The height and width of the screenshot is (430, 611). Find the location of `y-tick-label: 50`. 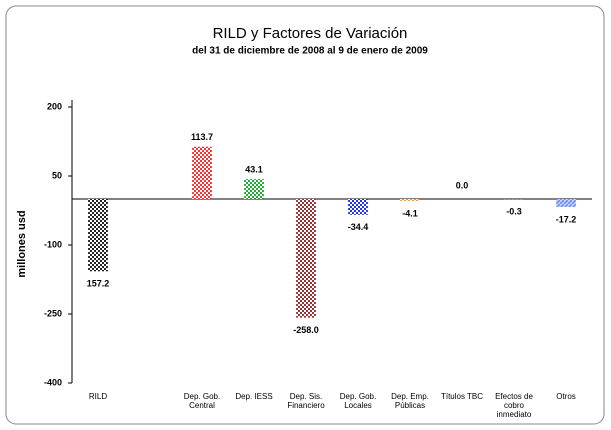

y-tick-label: 50 is located at coordinates (57, 175).